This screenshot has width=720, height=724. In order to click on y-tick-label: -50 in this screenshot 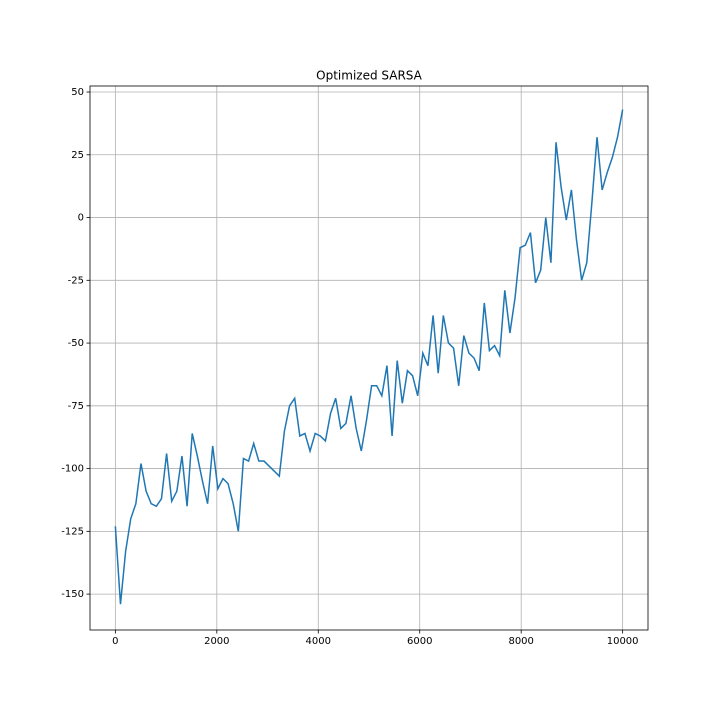, I will do `click(76, 343)`.